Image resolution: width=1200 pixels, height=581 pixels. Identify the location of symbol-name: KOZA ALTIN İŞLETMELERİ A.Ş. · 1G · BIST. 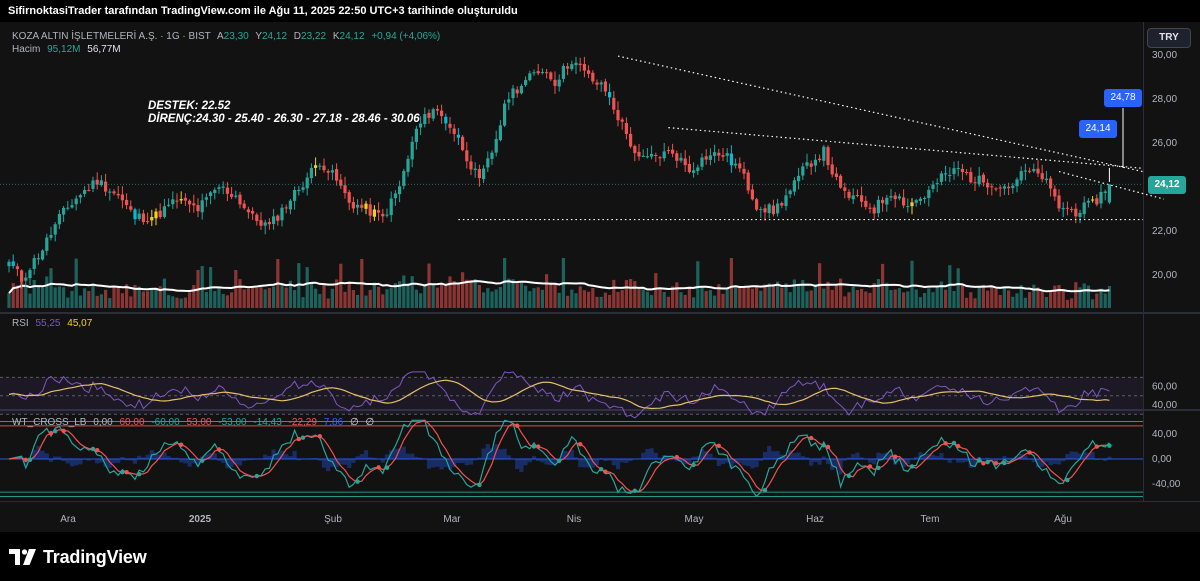
(111, 36).